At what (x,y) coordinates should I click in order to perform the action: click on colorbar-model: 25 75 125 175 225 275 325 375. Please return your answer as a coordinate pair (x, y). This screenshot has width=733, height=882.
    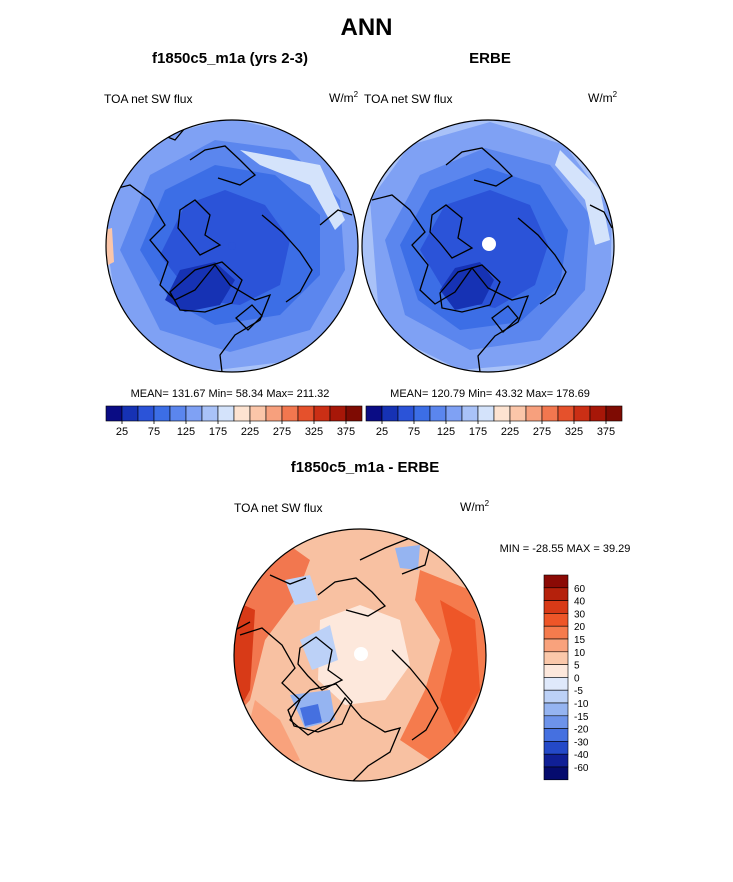
    Looking at the image, I should click on (234, 421).